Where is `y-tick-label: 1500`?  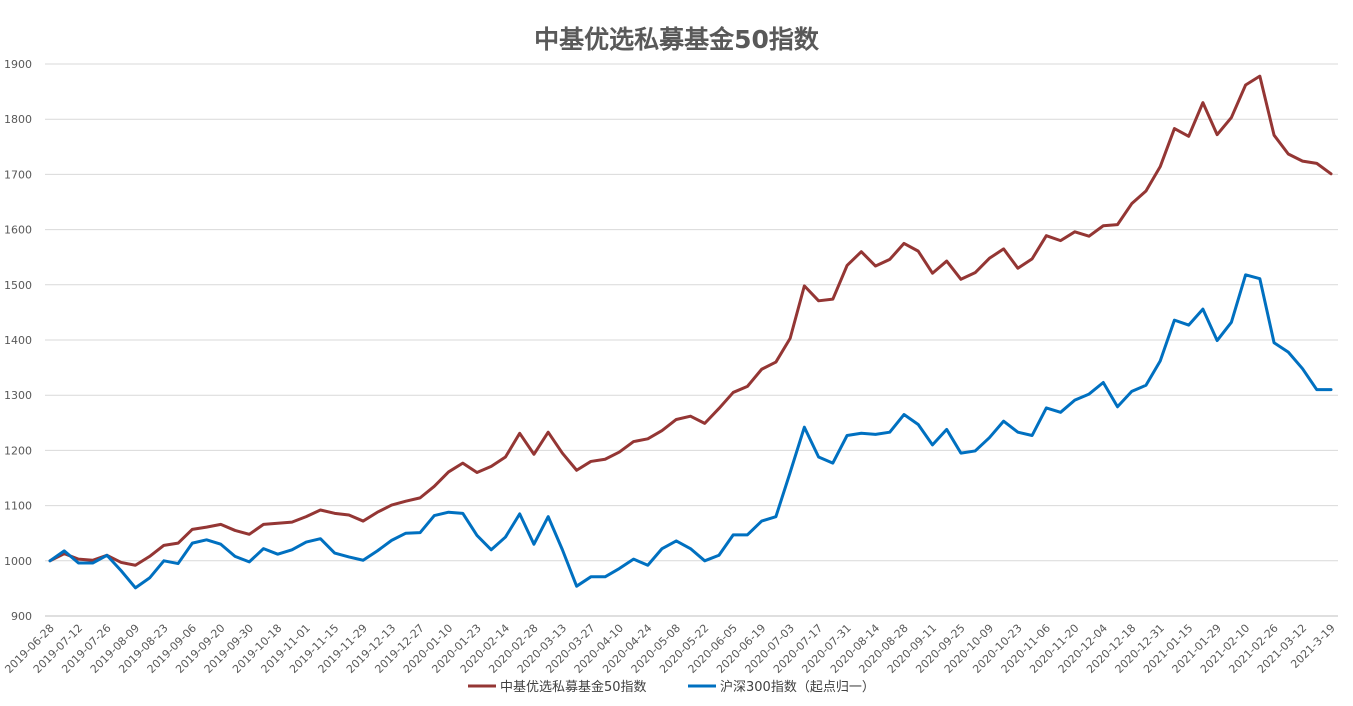
y-tick-label: 1500 is located at coordinates (18, 285).